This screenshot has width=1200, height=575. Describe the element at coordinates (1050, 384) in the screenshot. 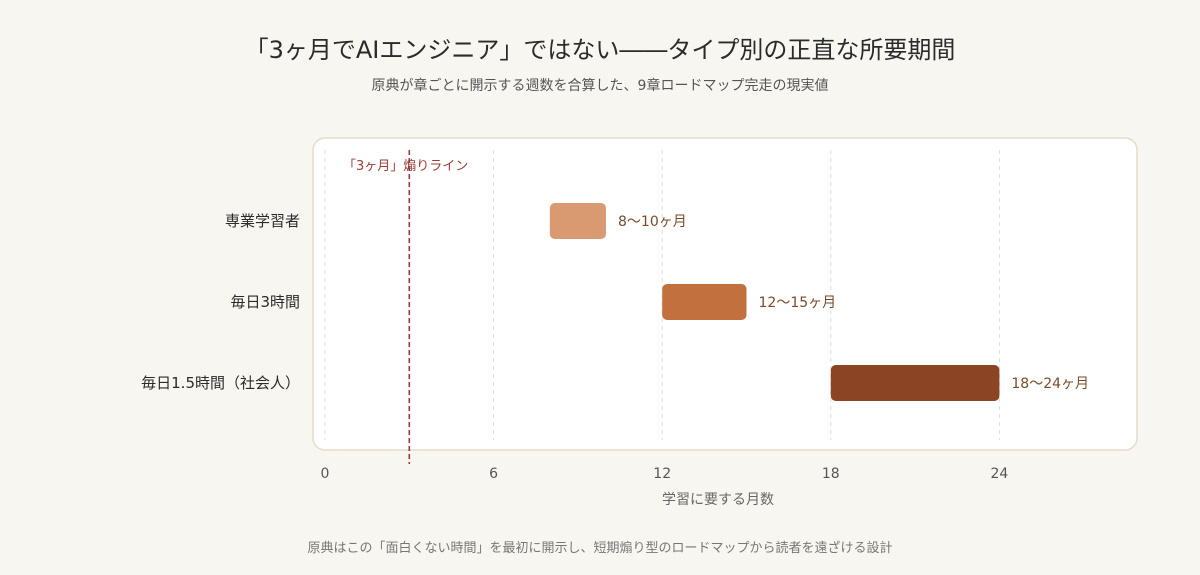

I see `value-label: 18〜24ヶ月` at that location.